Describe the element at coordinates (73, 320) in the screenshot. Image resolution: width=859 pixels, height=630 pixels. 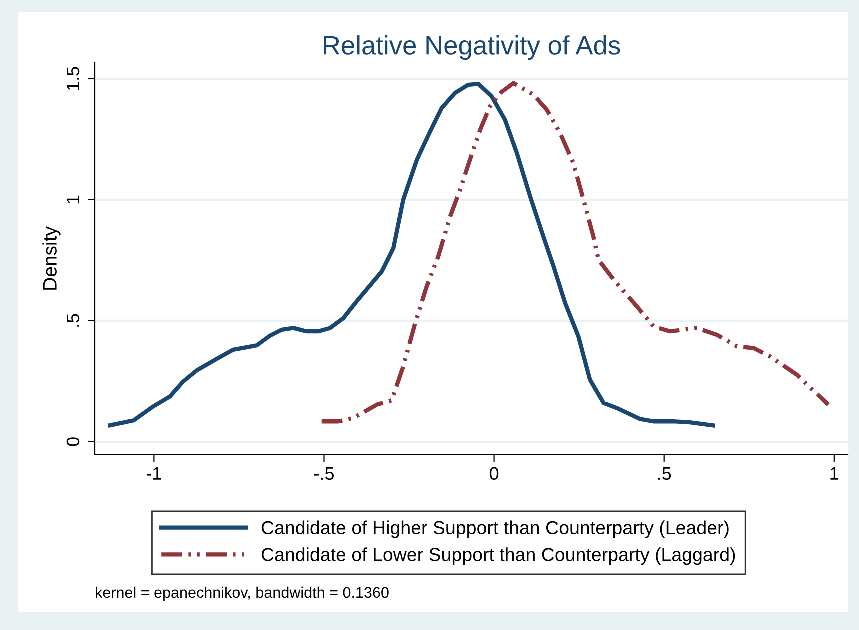
I see `y-tick-label: .5` at that location.